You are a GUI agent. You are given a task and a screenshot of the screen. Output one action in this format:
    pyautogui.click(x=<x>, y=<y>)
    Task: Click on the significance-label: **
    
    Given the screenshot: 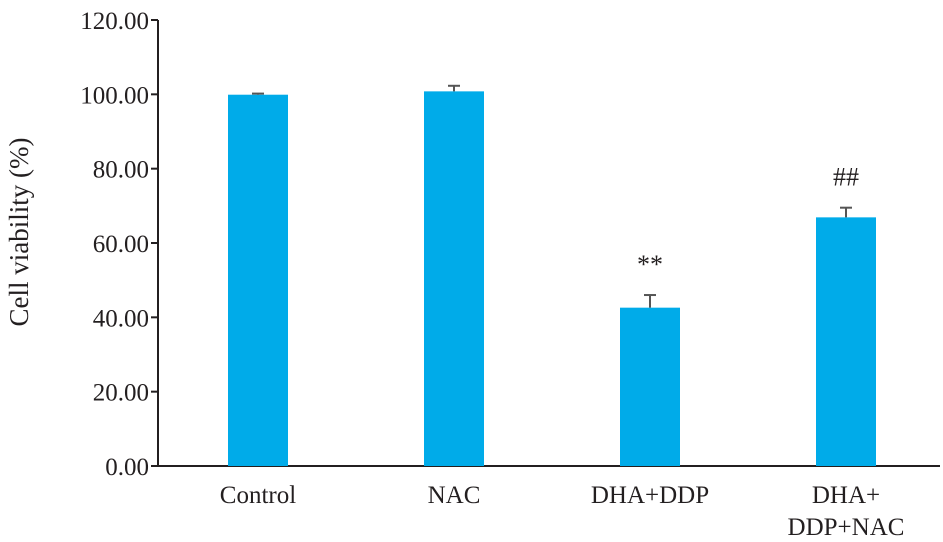 What is the action you would take?
    pyautogui.click(x=650, y=264)
    